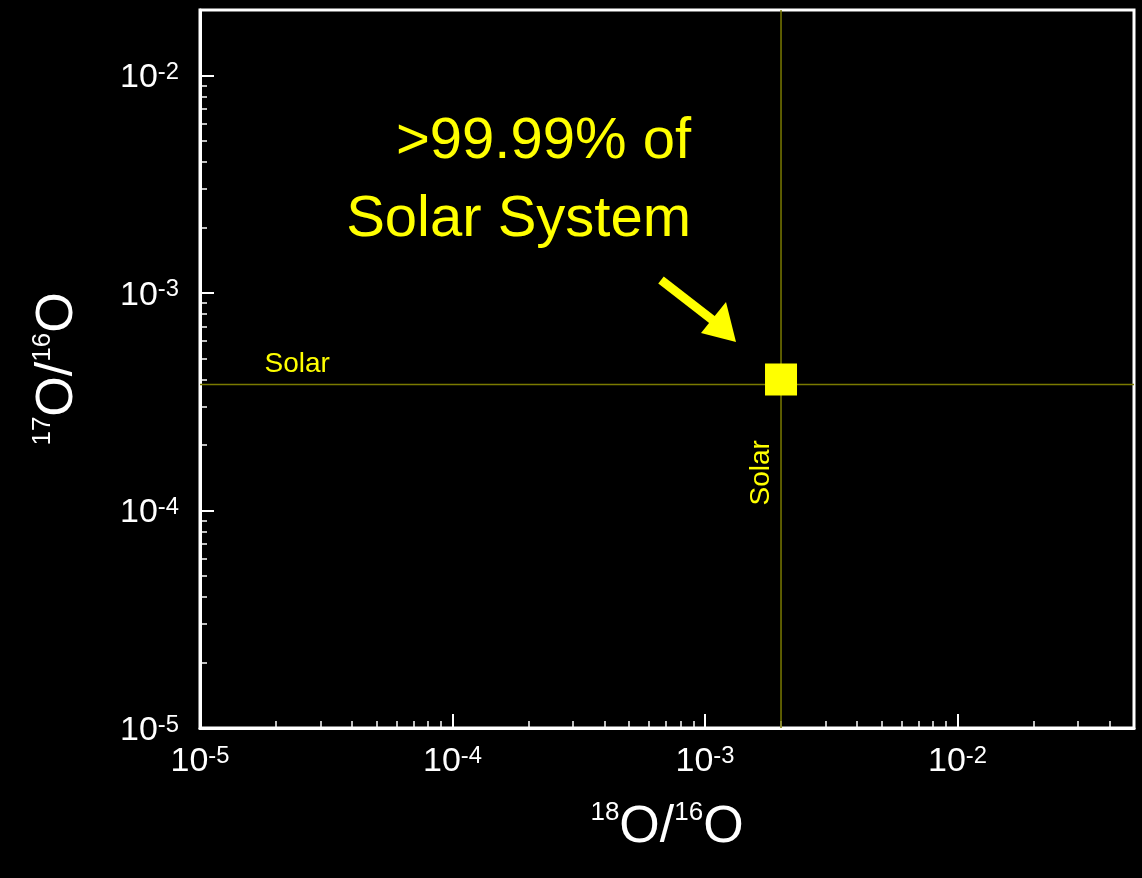  I want to click on y-axis-title: 17O/16O, so click(54, 369).